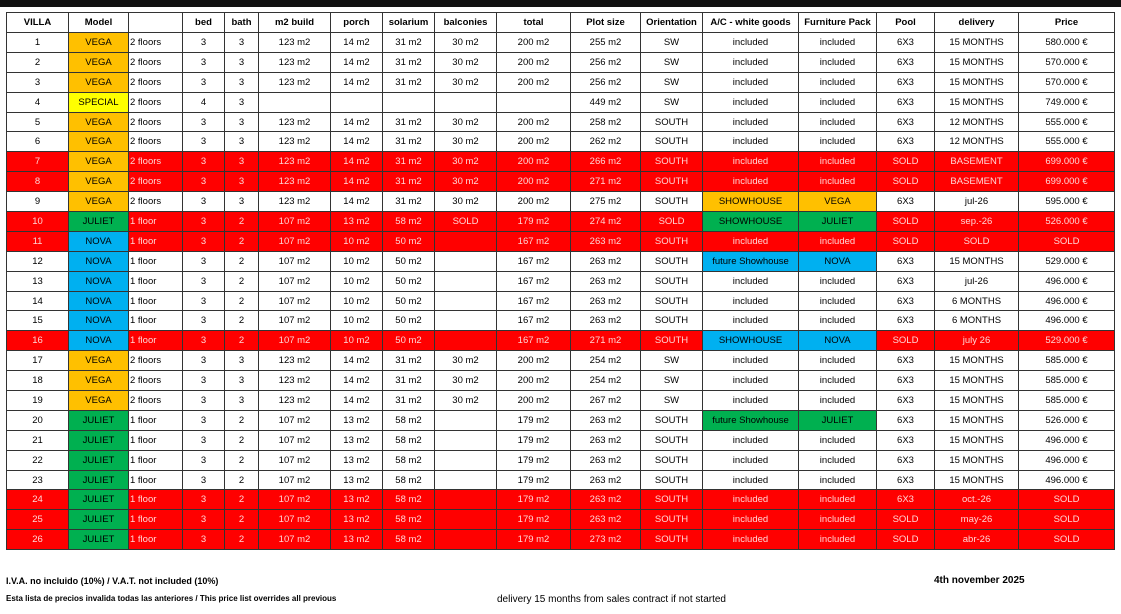 The width and height of the screenshot is (1121, 614). I want to click on table-cell: 15, so click(37, 321).